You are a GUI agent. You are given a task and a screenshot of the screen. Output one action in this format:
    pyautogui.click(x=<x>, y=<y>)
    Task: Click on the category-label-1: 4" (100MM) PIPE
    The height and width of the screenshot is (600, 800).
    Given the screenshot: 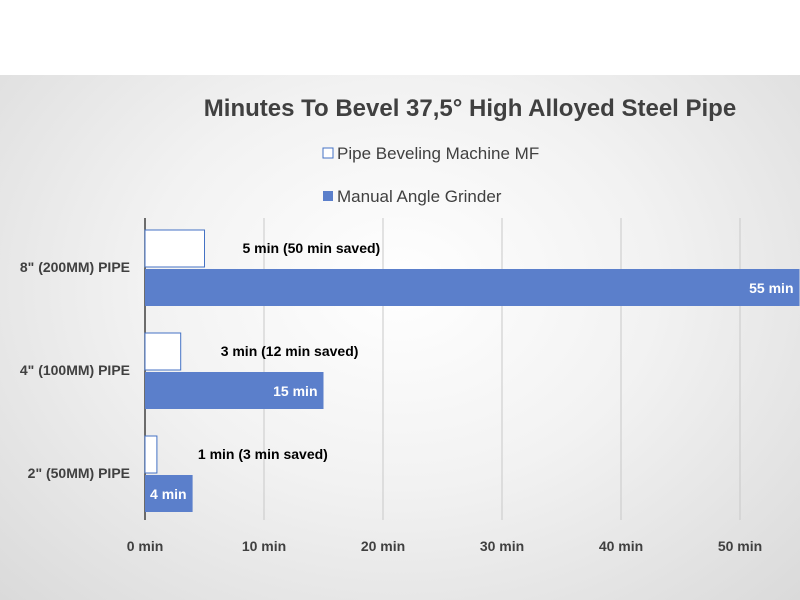 What is the action you would take?
    pyautogui.click(x=75, y=370)
    